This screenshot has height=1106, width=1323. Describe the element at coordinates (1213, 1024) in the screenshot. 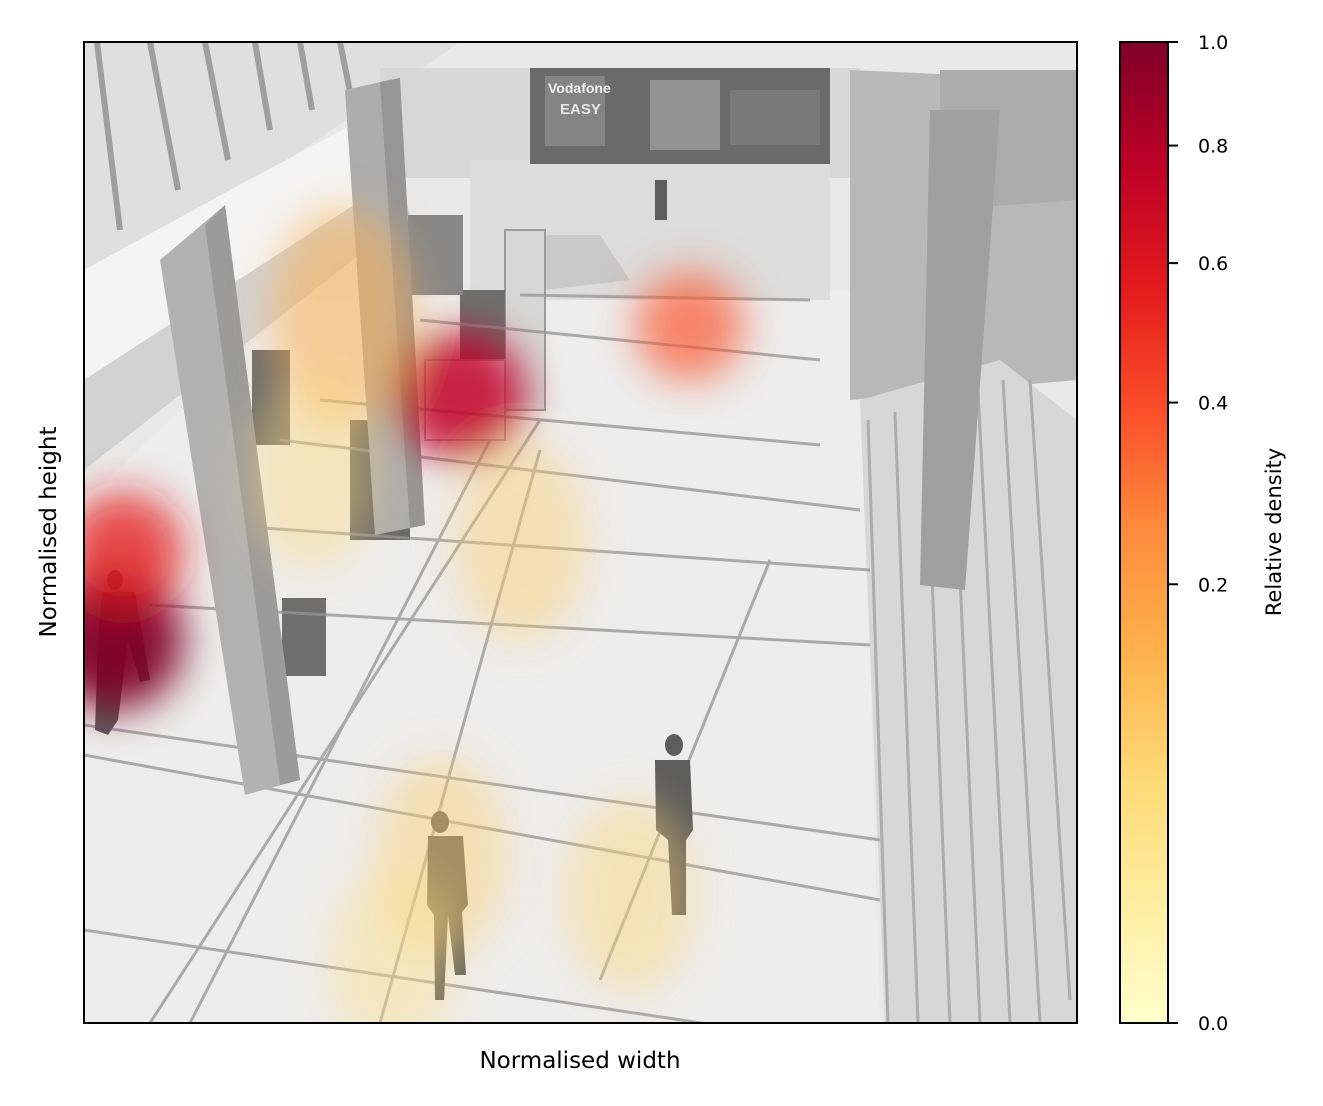

I see `colorbar-tick-label: 0.0` at that location.